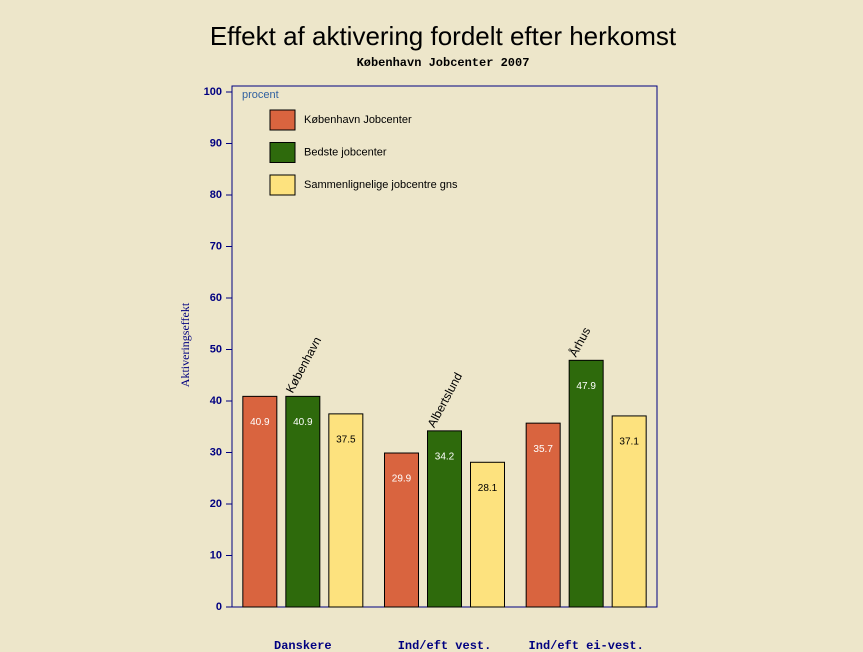 The width and height of the screenshot is (863, 652). Describe the element at coordinates (443, 63) in the screenshot. I see `chart-subtitle: København Jobcenter 2007` at that location.